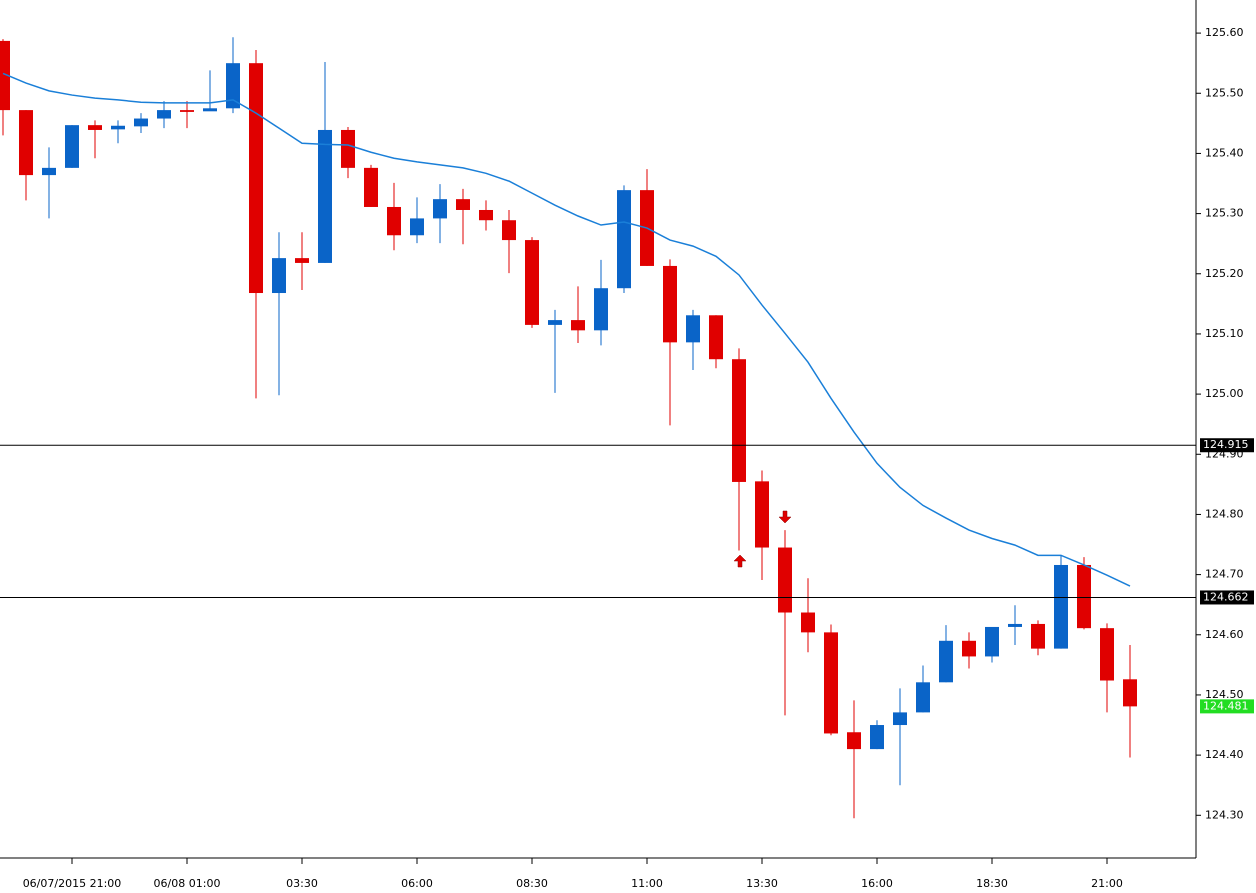 This screenshot has height=893, width=1256. What do you see at coordinates (1224, 92) in the screenshot?
I see `y-tick-label: 125.50` at bounding box center [1224, 92].